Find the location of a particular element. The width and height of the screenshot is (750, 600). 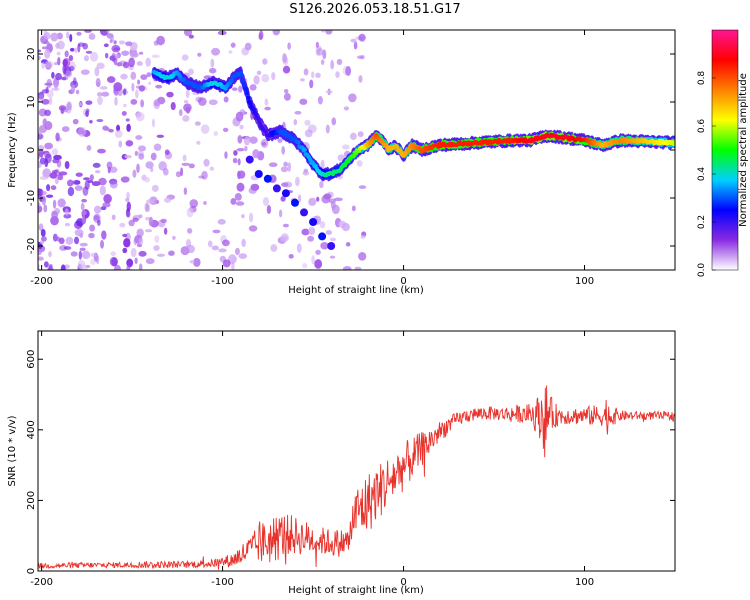

colorbar-tick-label: 0.0 is located at coordinates (702, 270).